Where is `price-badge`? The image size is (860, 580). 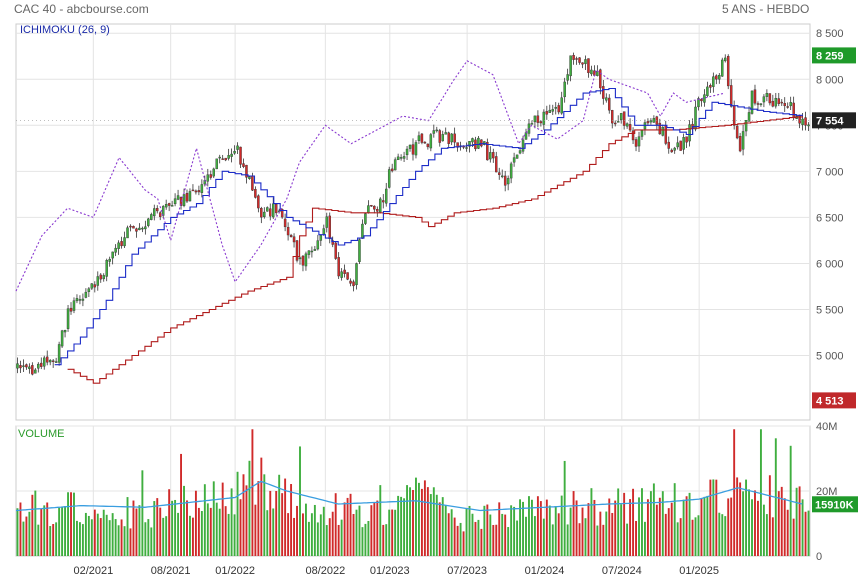 price-badge is located at coordinates (834, 55).